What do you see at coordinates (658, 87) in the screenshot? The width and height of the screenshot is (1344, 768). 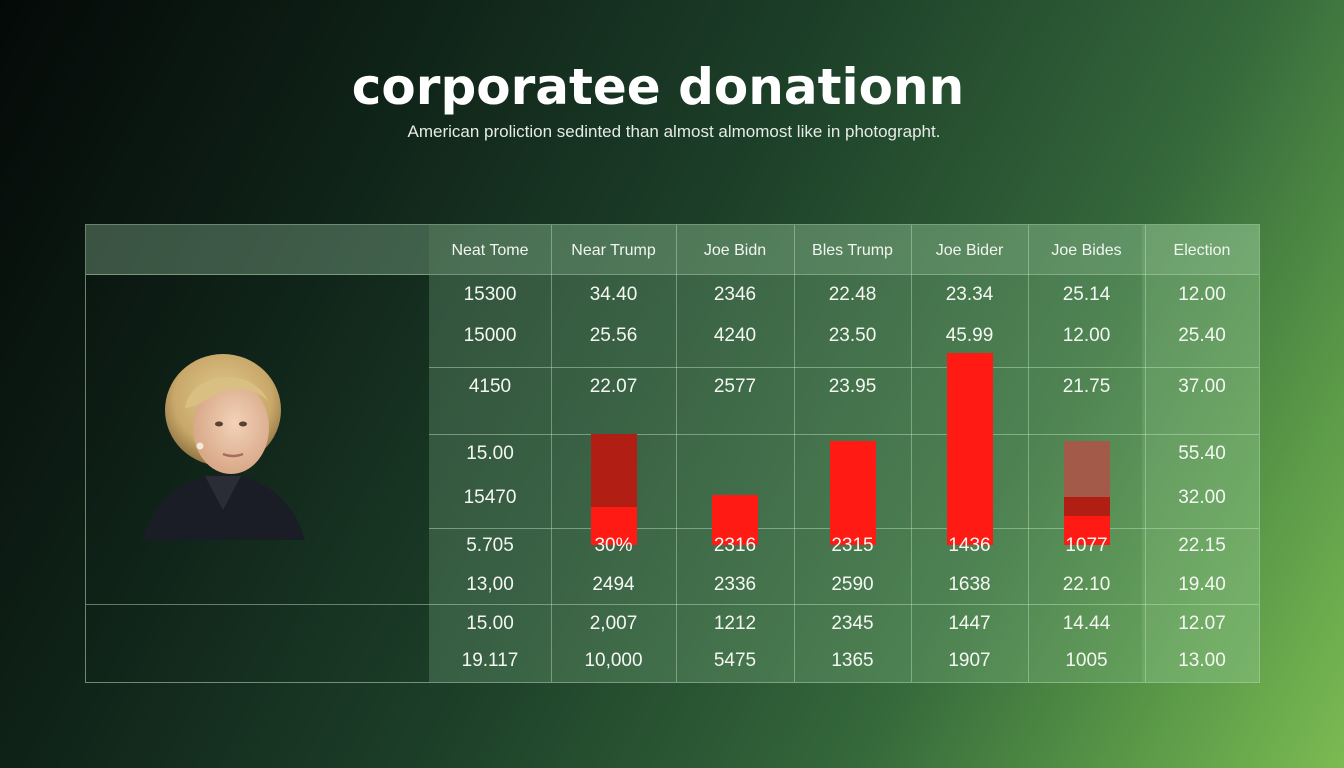 I see `page-title: corporatee donationn` at bounding box center [658, 87].